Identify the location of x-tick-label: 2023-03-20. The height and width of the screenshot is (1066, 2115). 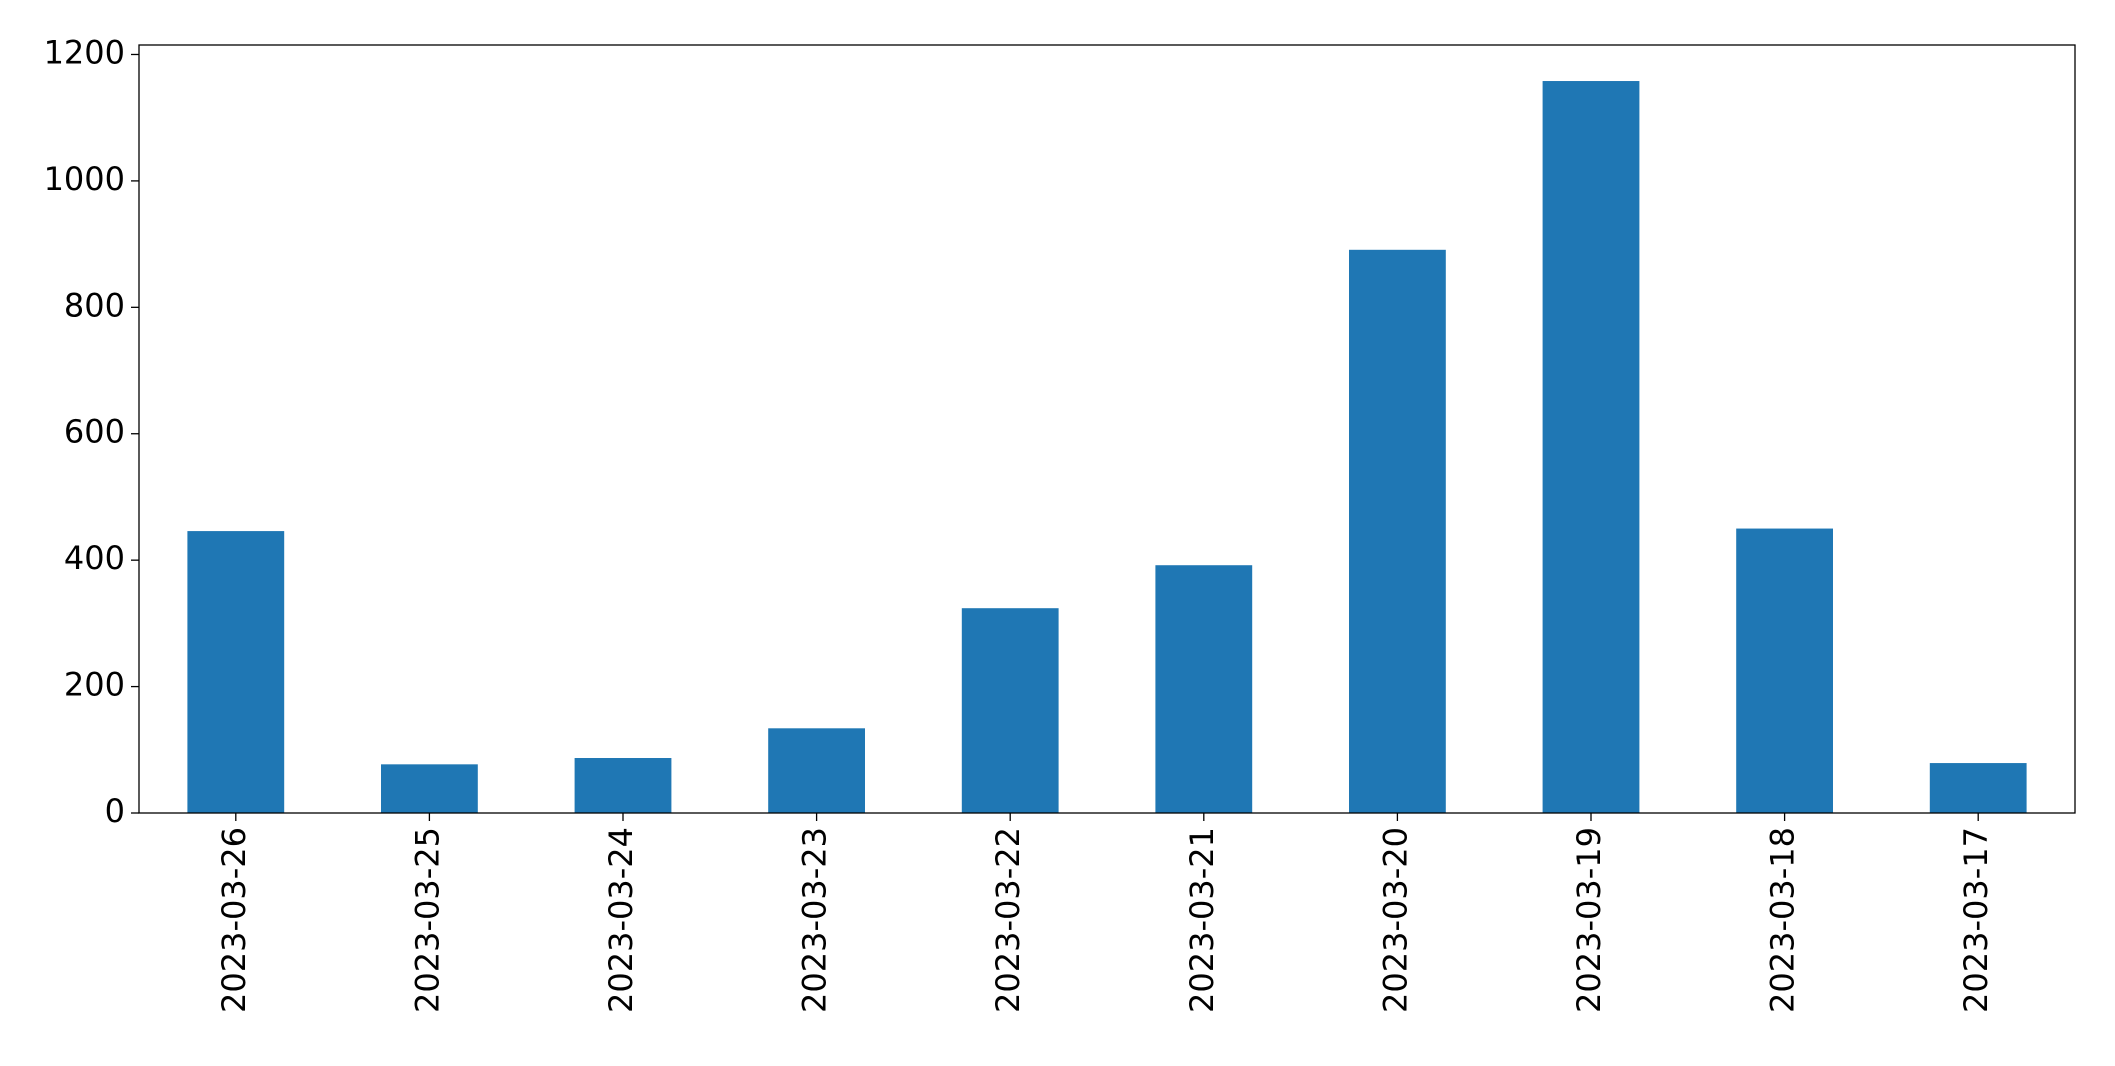
(1395, 920).